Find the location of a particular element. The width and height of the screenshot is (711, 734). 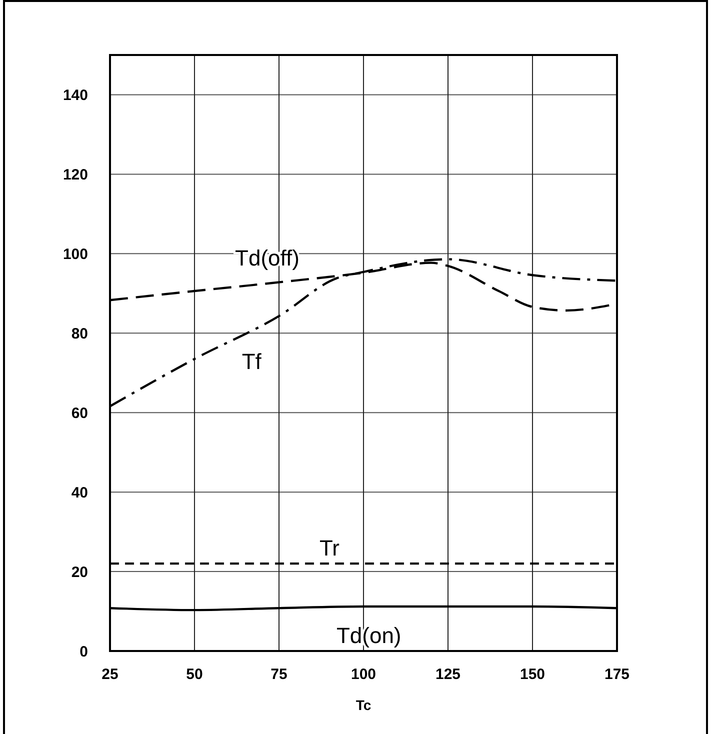

y-tick-label: 100 is located at coordinates (75, 254).